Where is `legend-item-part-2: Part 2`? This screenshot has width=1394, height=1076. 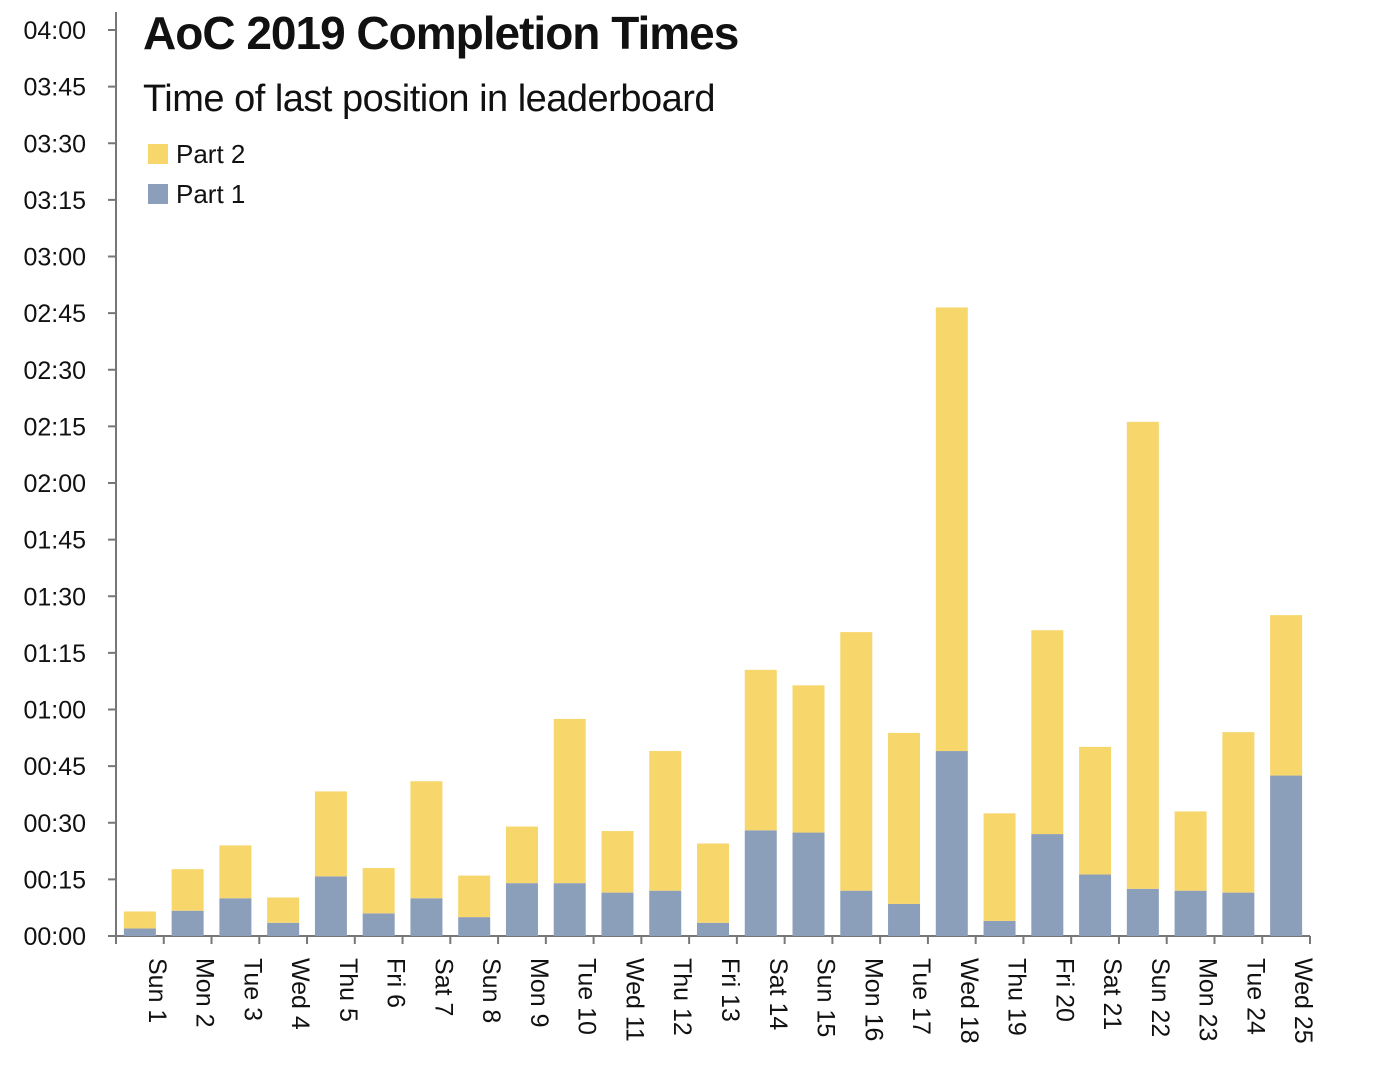
legend-item-part-2: Part 2 is located at coordinates (196, 154).